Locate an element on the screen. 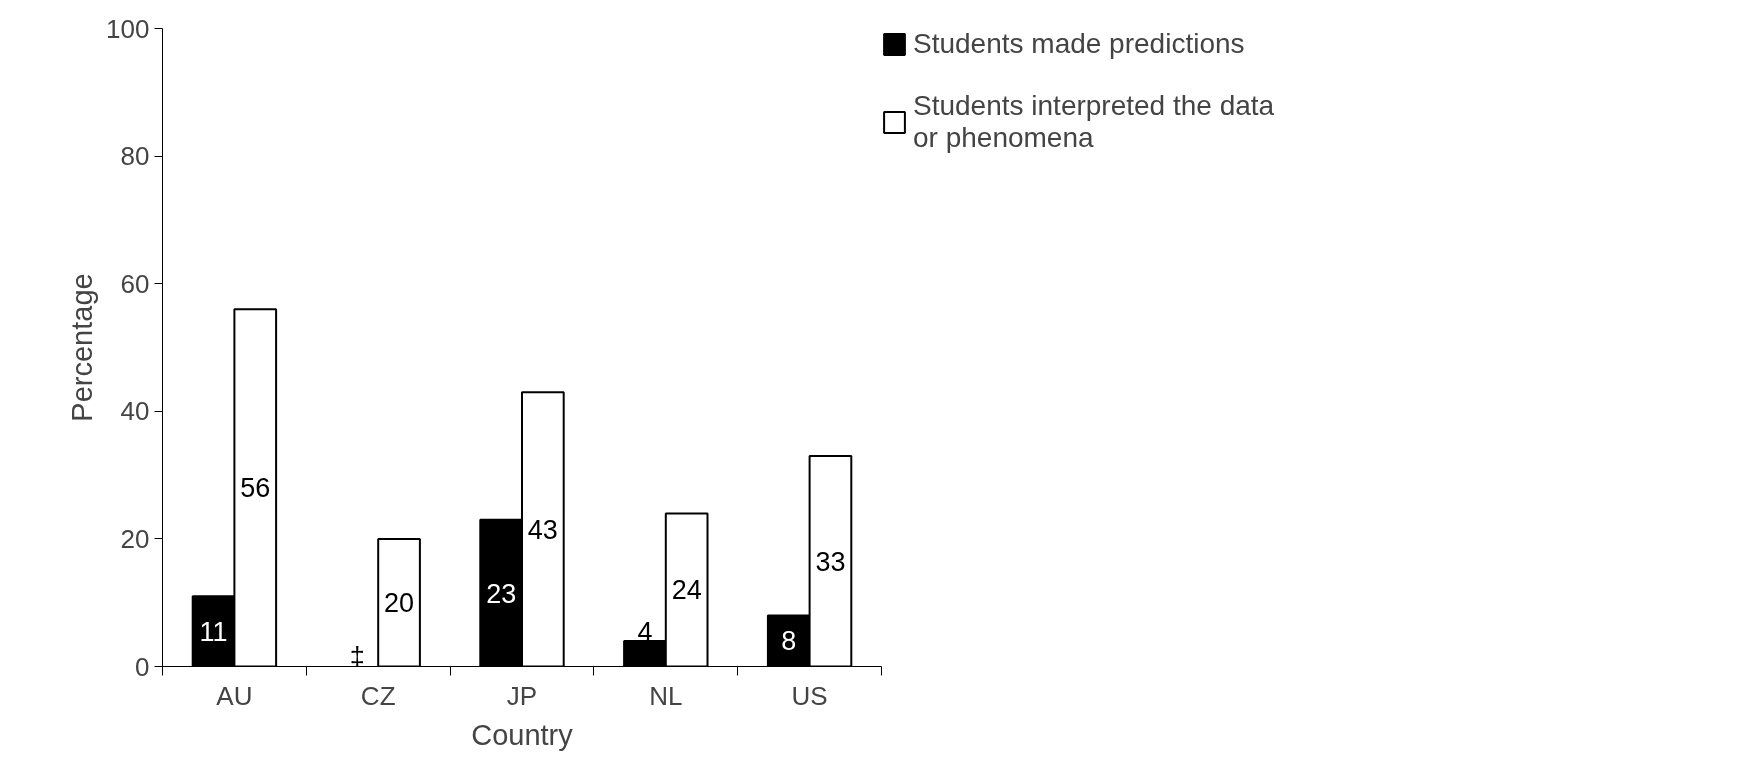 Image resolution: width=1748 pixels, height=766 pixels. x-tick-label: NL is located at coordinates (666, 695).